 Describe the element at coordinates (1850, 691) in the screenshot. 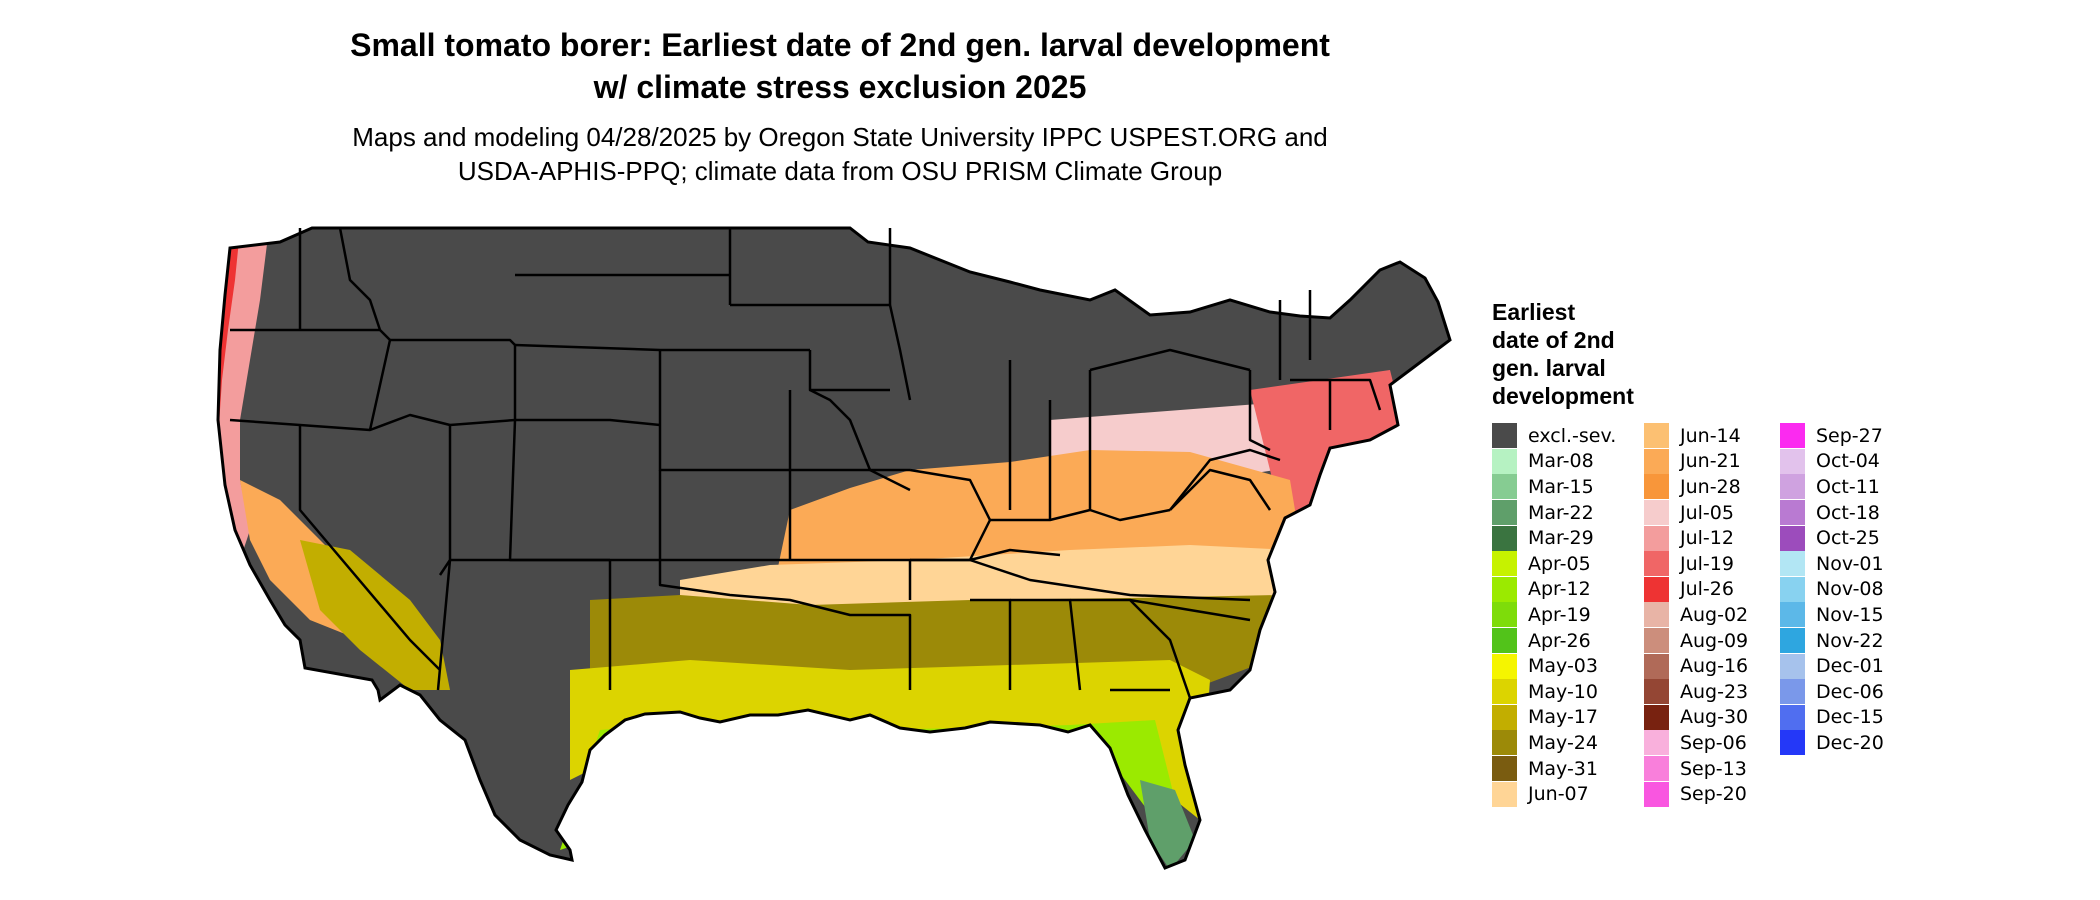

I see `legend-label: Dec-06` at that location.